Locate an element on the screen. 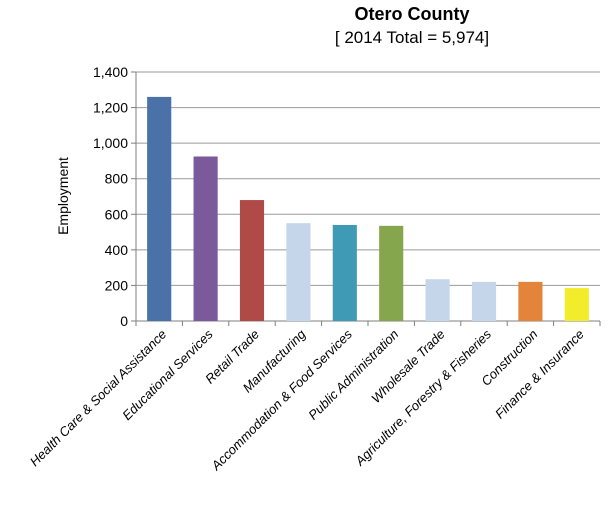 This screenshot has height=512, width=615. y-tick-label: 1,000 is located at coordinates (110, 143).